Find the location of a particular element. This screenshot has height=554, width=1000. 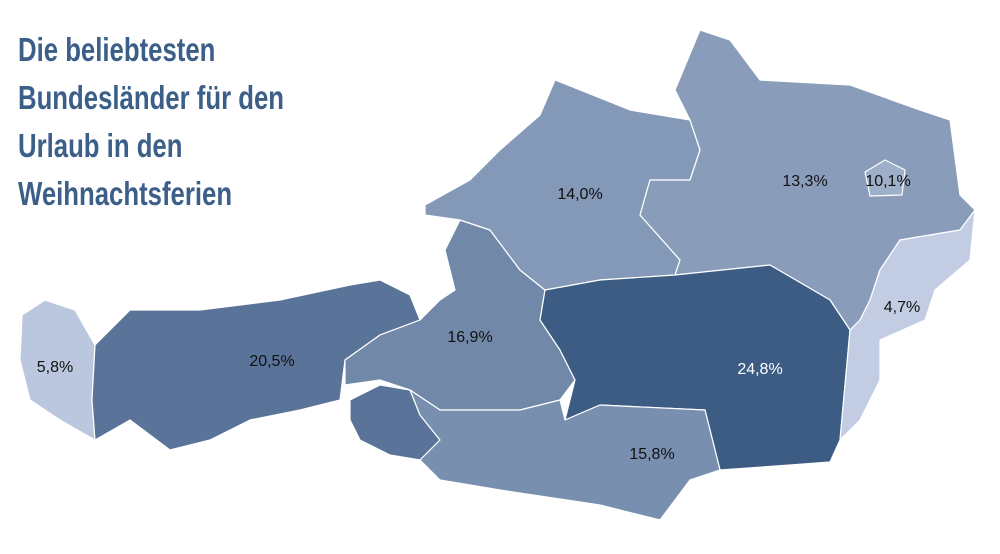

region-label: 5,8% is located at coordinates (55, 367).